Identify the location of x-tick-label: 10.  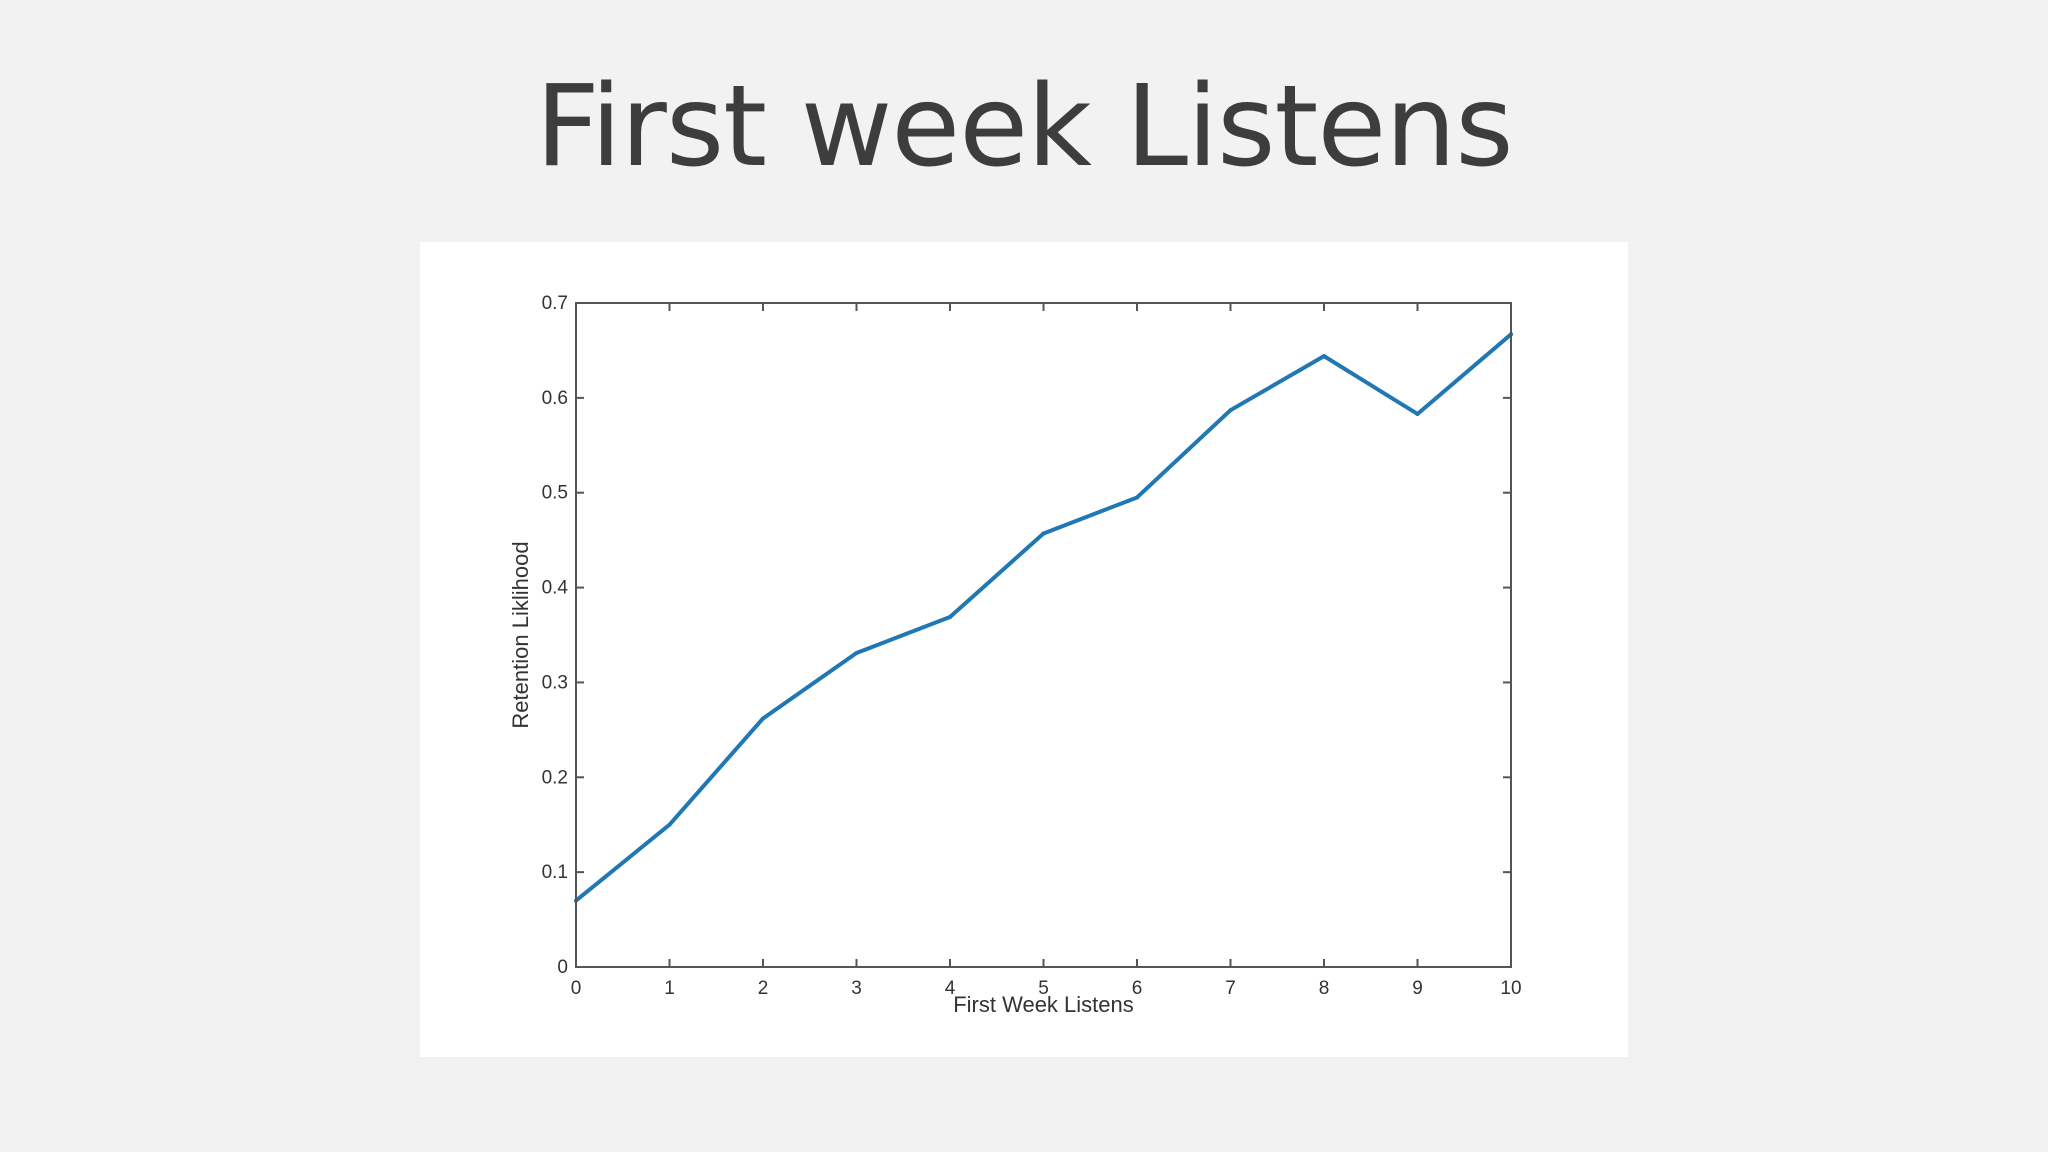
(1510, 988).